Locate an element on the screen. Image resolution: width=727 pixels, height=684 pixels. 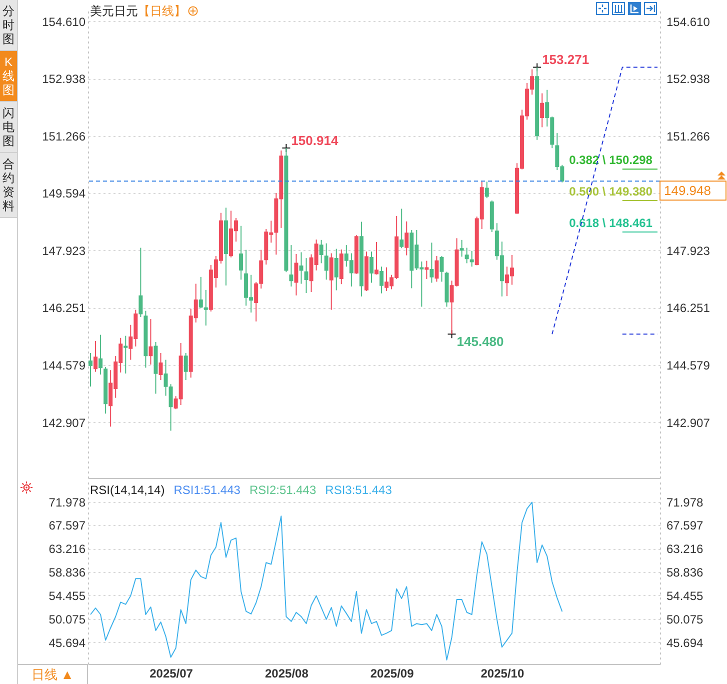
y2-tick-label: 147.923 is located at coordinates (688, 251).